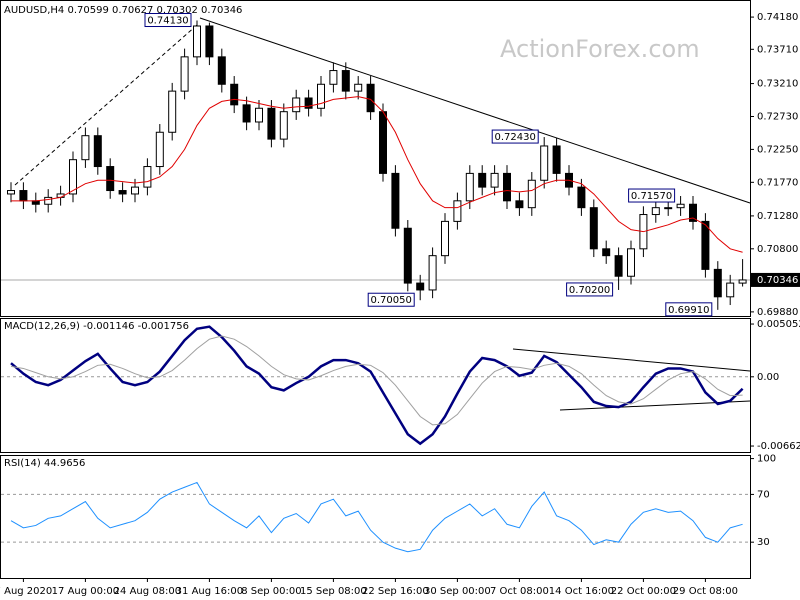  Describe the element at coordinates (26, 591) in the screenshot. I see `x-tick-label: 7 Aug 2020` at that location.